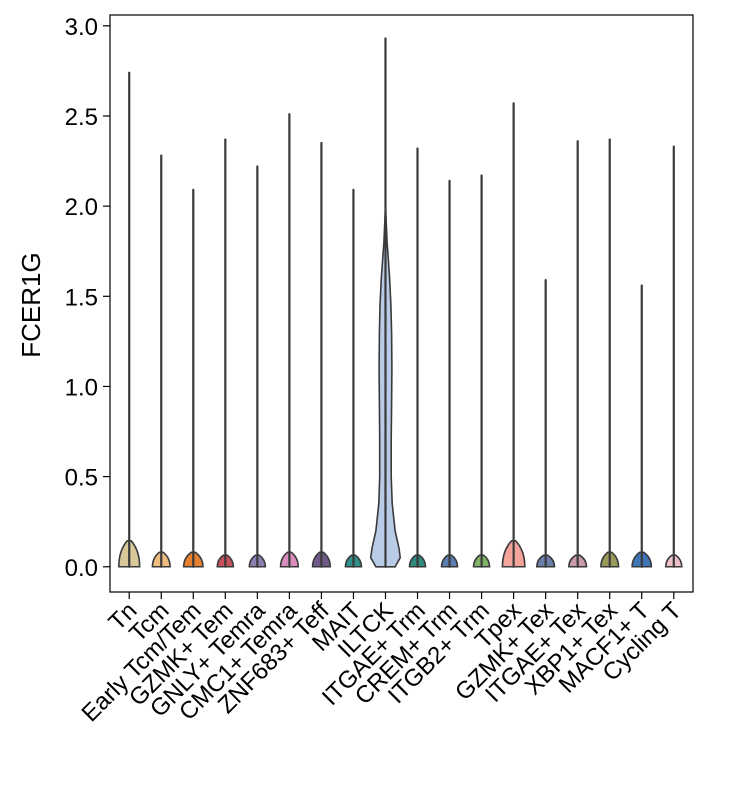 The height and width of the screenshot is (787, 746). What do you see at coordinates (81, 117) in the screenshot?
I see `y-tick-label: 2.5` at bounding box center [81, 117].